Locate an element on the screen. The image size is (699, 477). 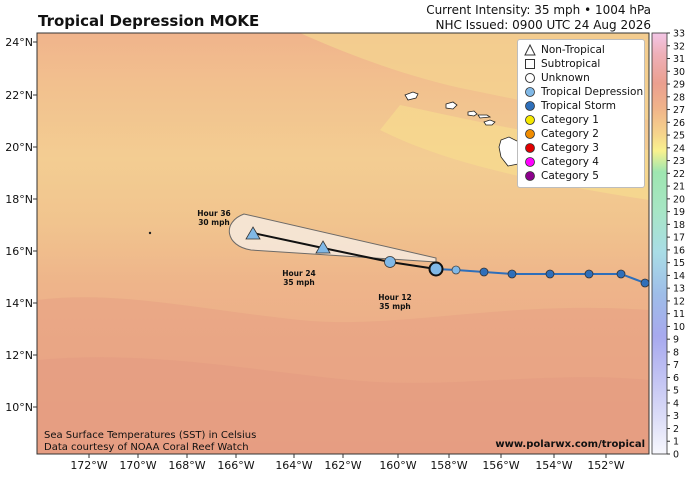
colorbar-tick-label: 8 is located at coordinates (676, 352).